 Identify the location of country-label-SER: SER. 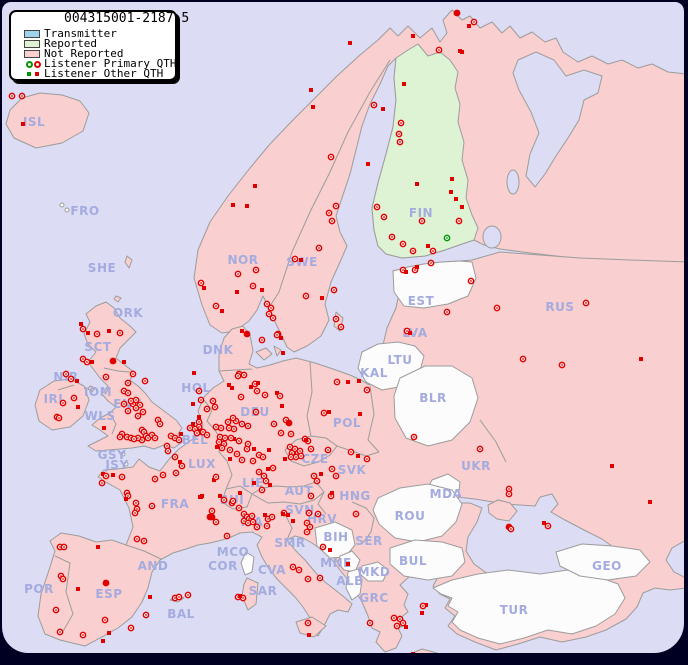
(369, 541).